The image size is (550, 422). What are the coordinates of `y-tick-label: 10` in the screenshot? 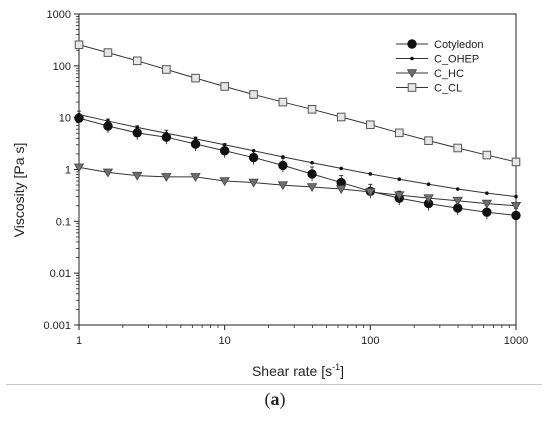 It's located at (65, 119).